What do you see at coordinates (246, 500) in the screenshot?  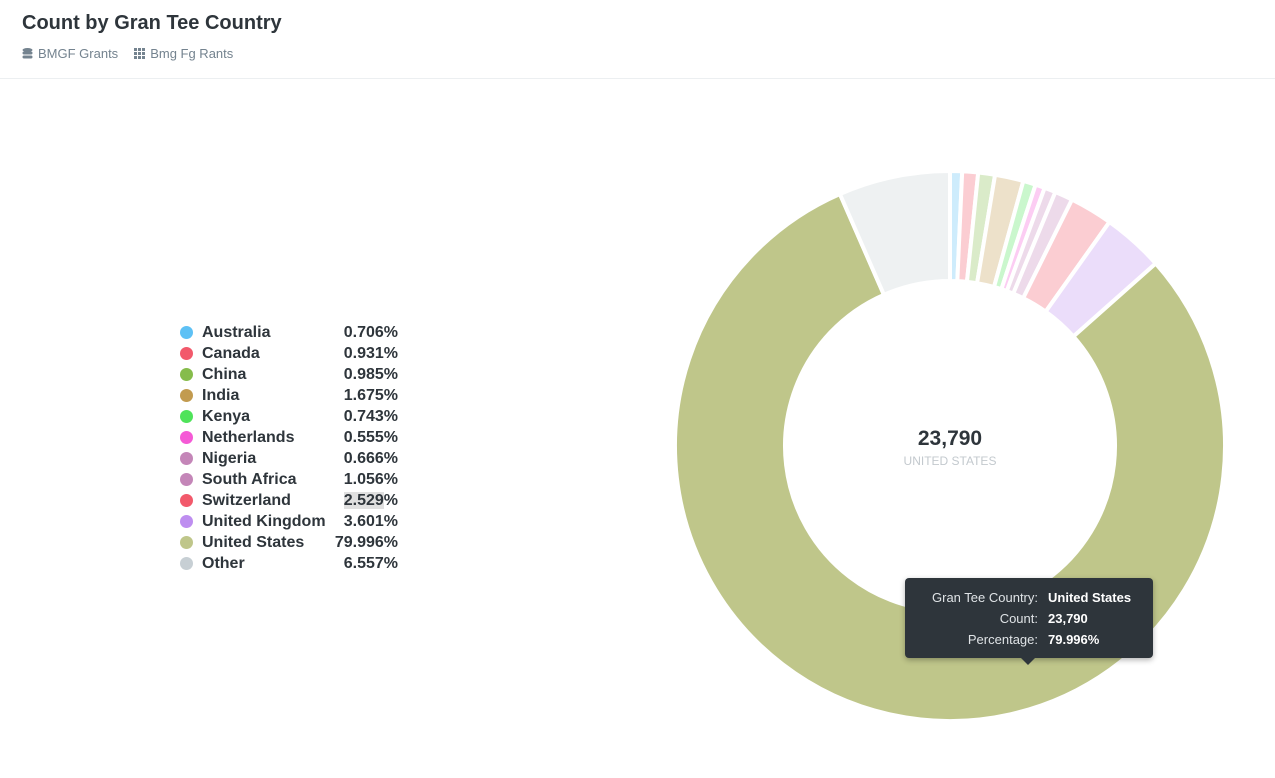 I see `legend-label: Switzerland` at bounding box center [246, 500].